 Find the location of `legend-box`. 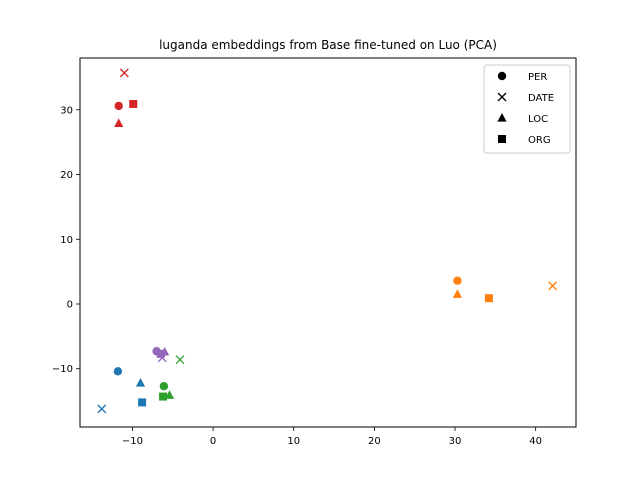

legend-box is located at coordinates (527, 109).